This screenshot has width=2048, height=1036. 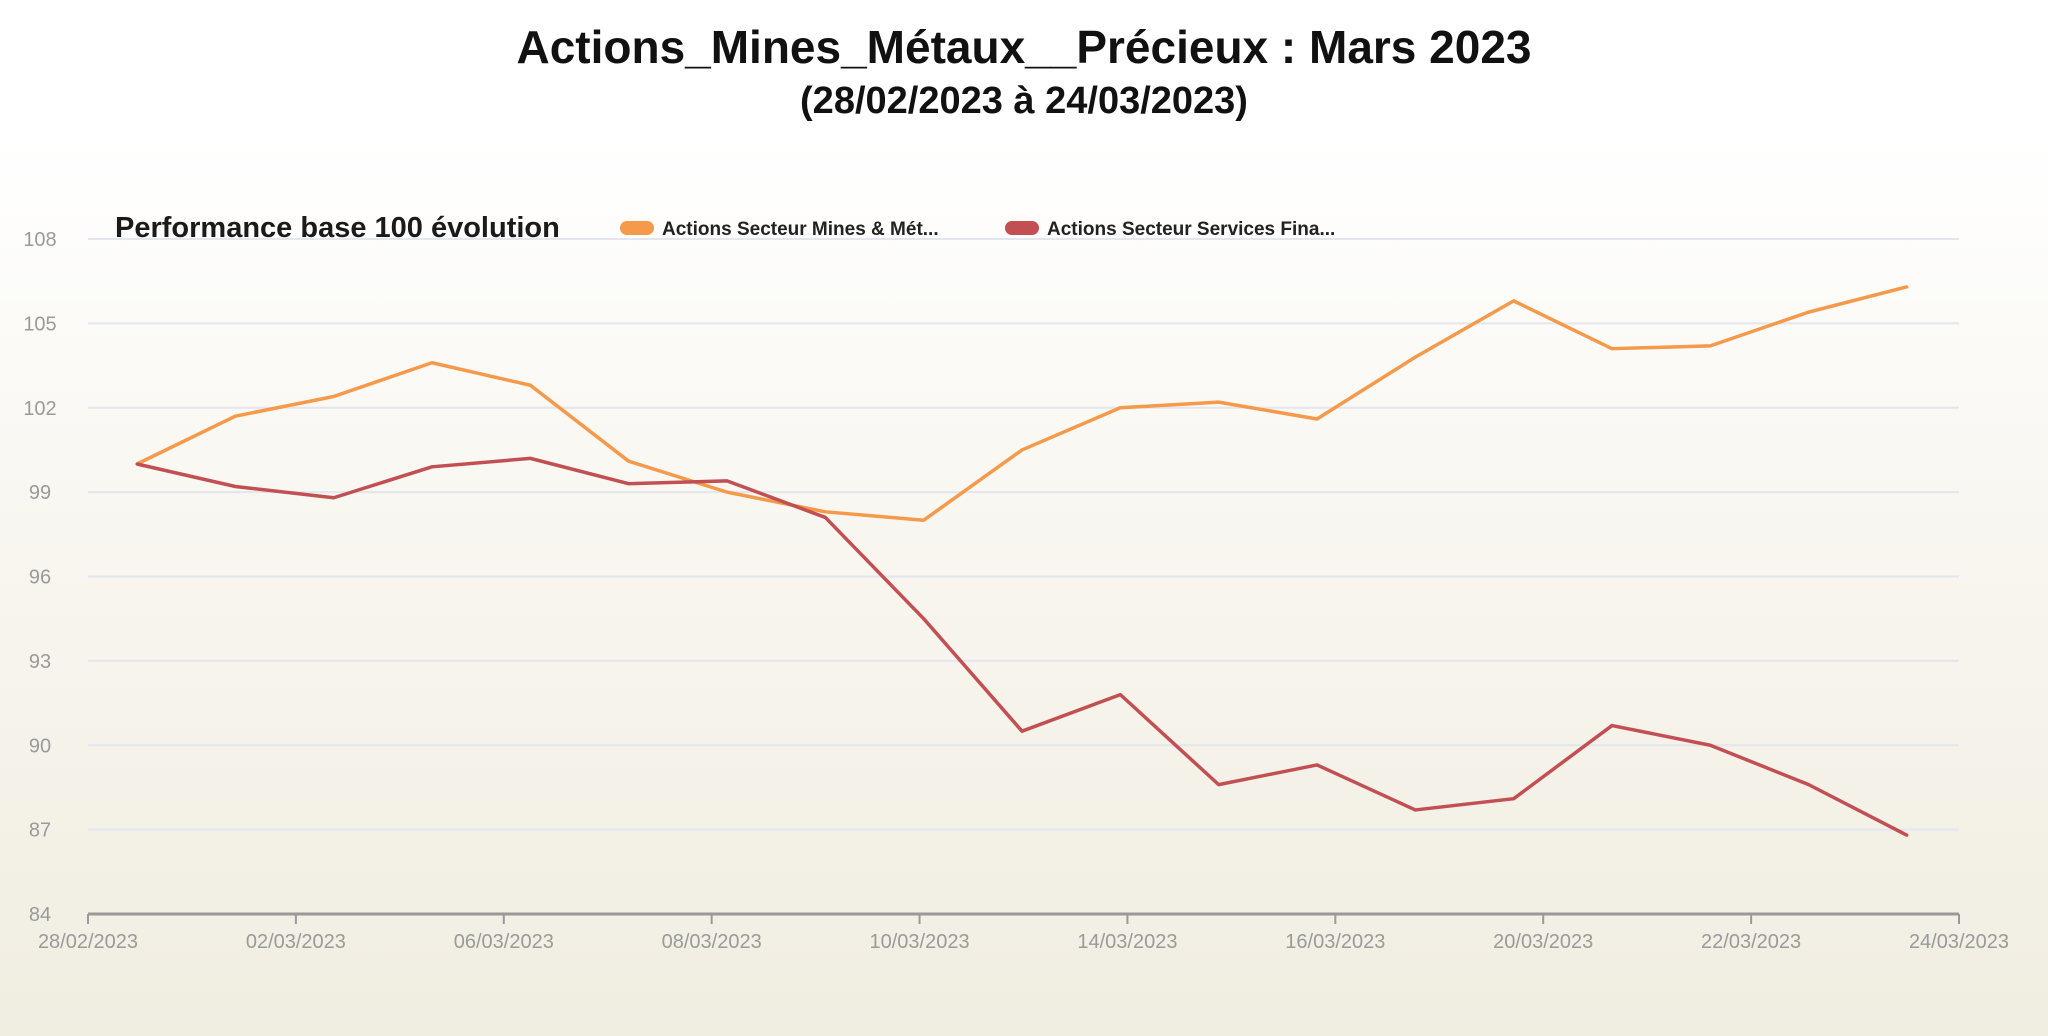 What do you see at coordinates (40, 662) in the screenshot?
I see `y-tick-label: 93` at bounding box center [40, 662].